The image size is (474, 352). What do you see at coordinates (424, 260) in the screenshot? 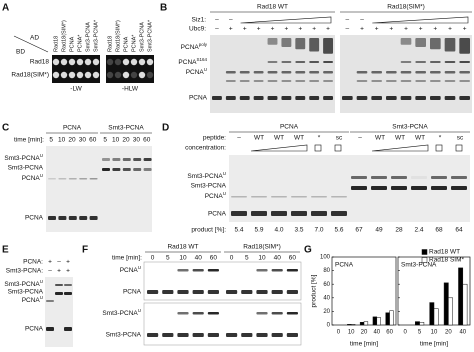
I see `legend-swatch` at bounding box center [424, 260].